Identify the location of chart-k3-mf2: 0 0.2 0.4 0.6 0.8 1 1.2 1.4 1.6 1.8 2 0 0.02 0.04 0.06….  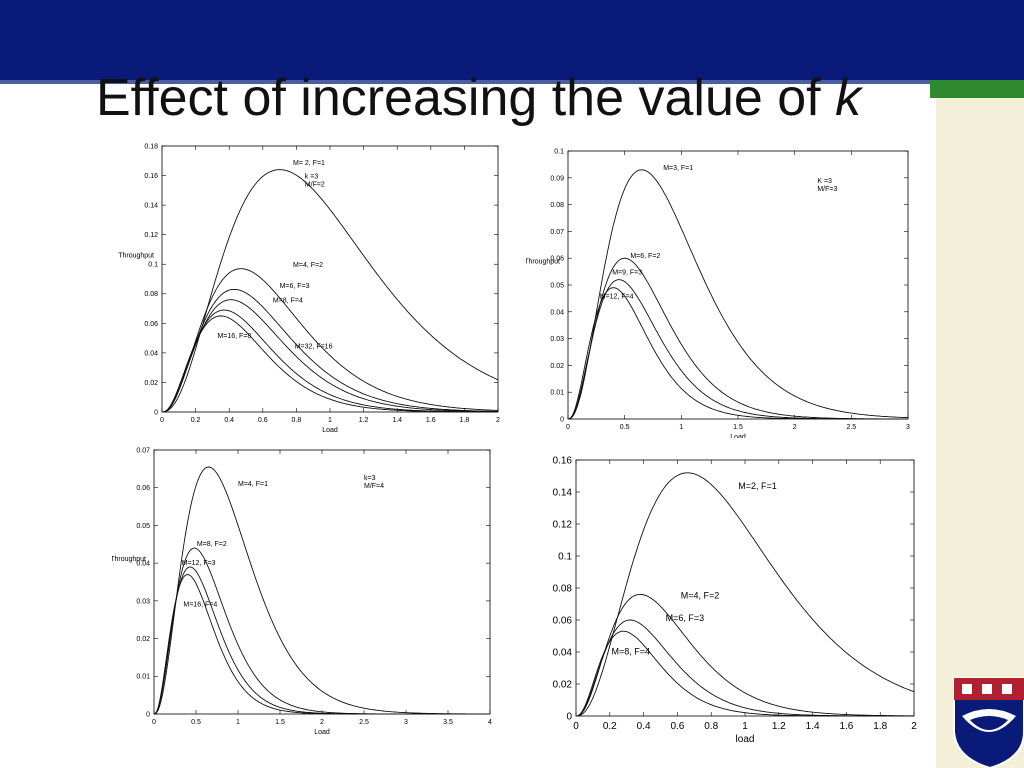
(309, 288).